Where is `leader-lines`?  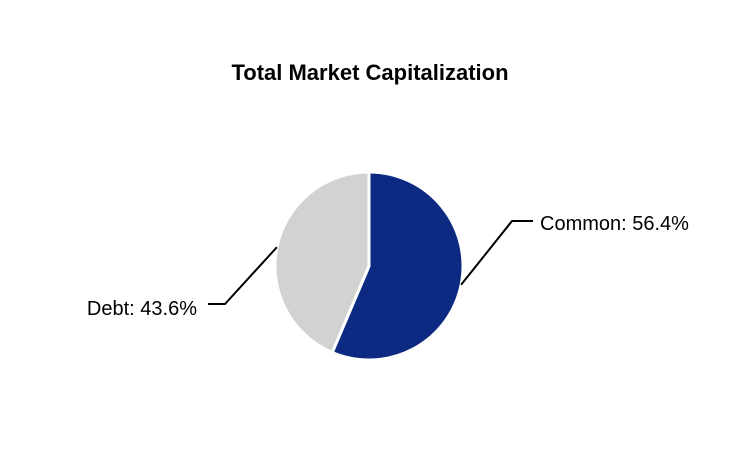 leader-lines is located at coordinates (370, 262).